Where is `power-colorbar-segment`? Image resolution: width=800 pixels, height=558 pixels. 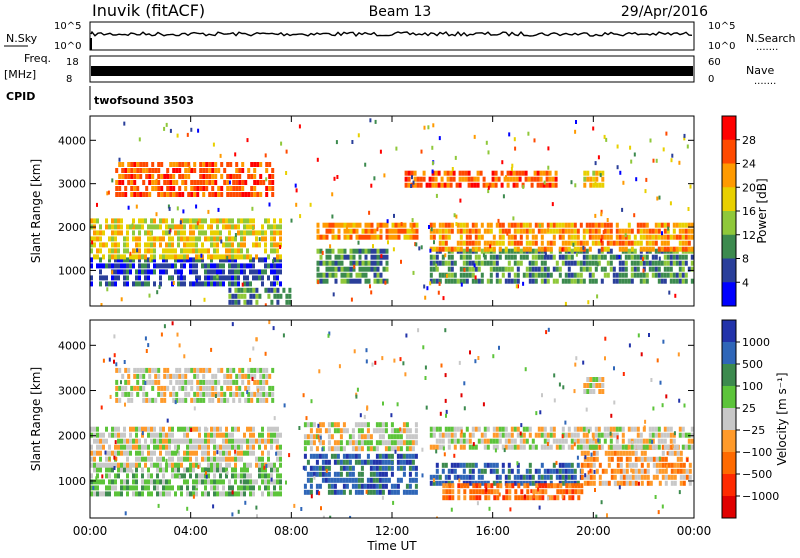
power-colorbar-segment is located at coordinates (729, 151).